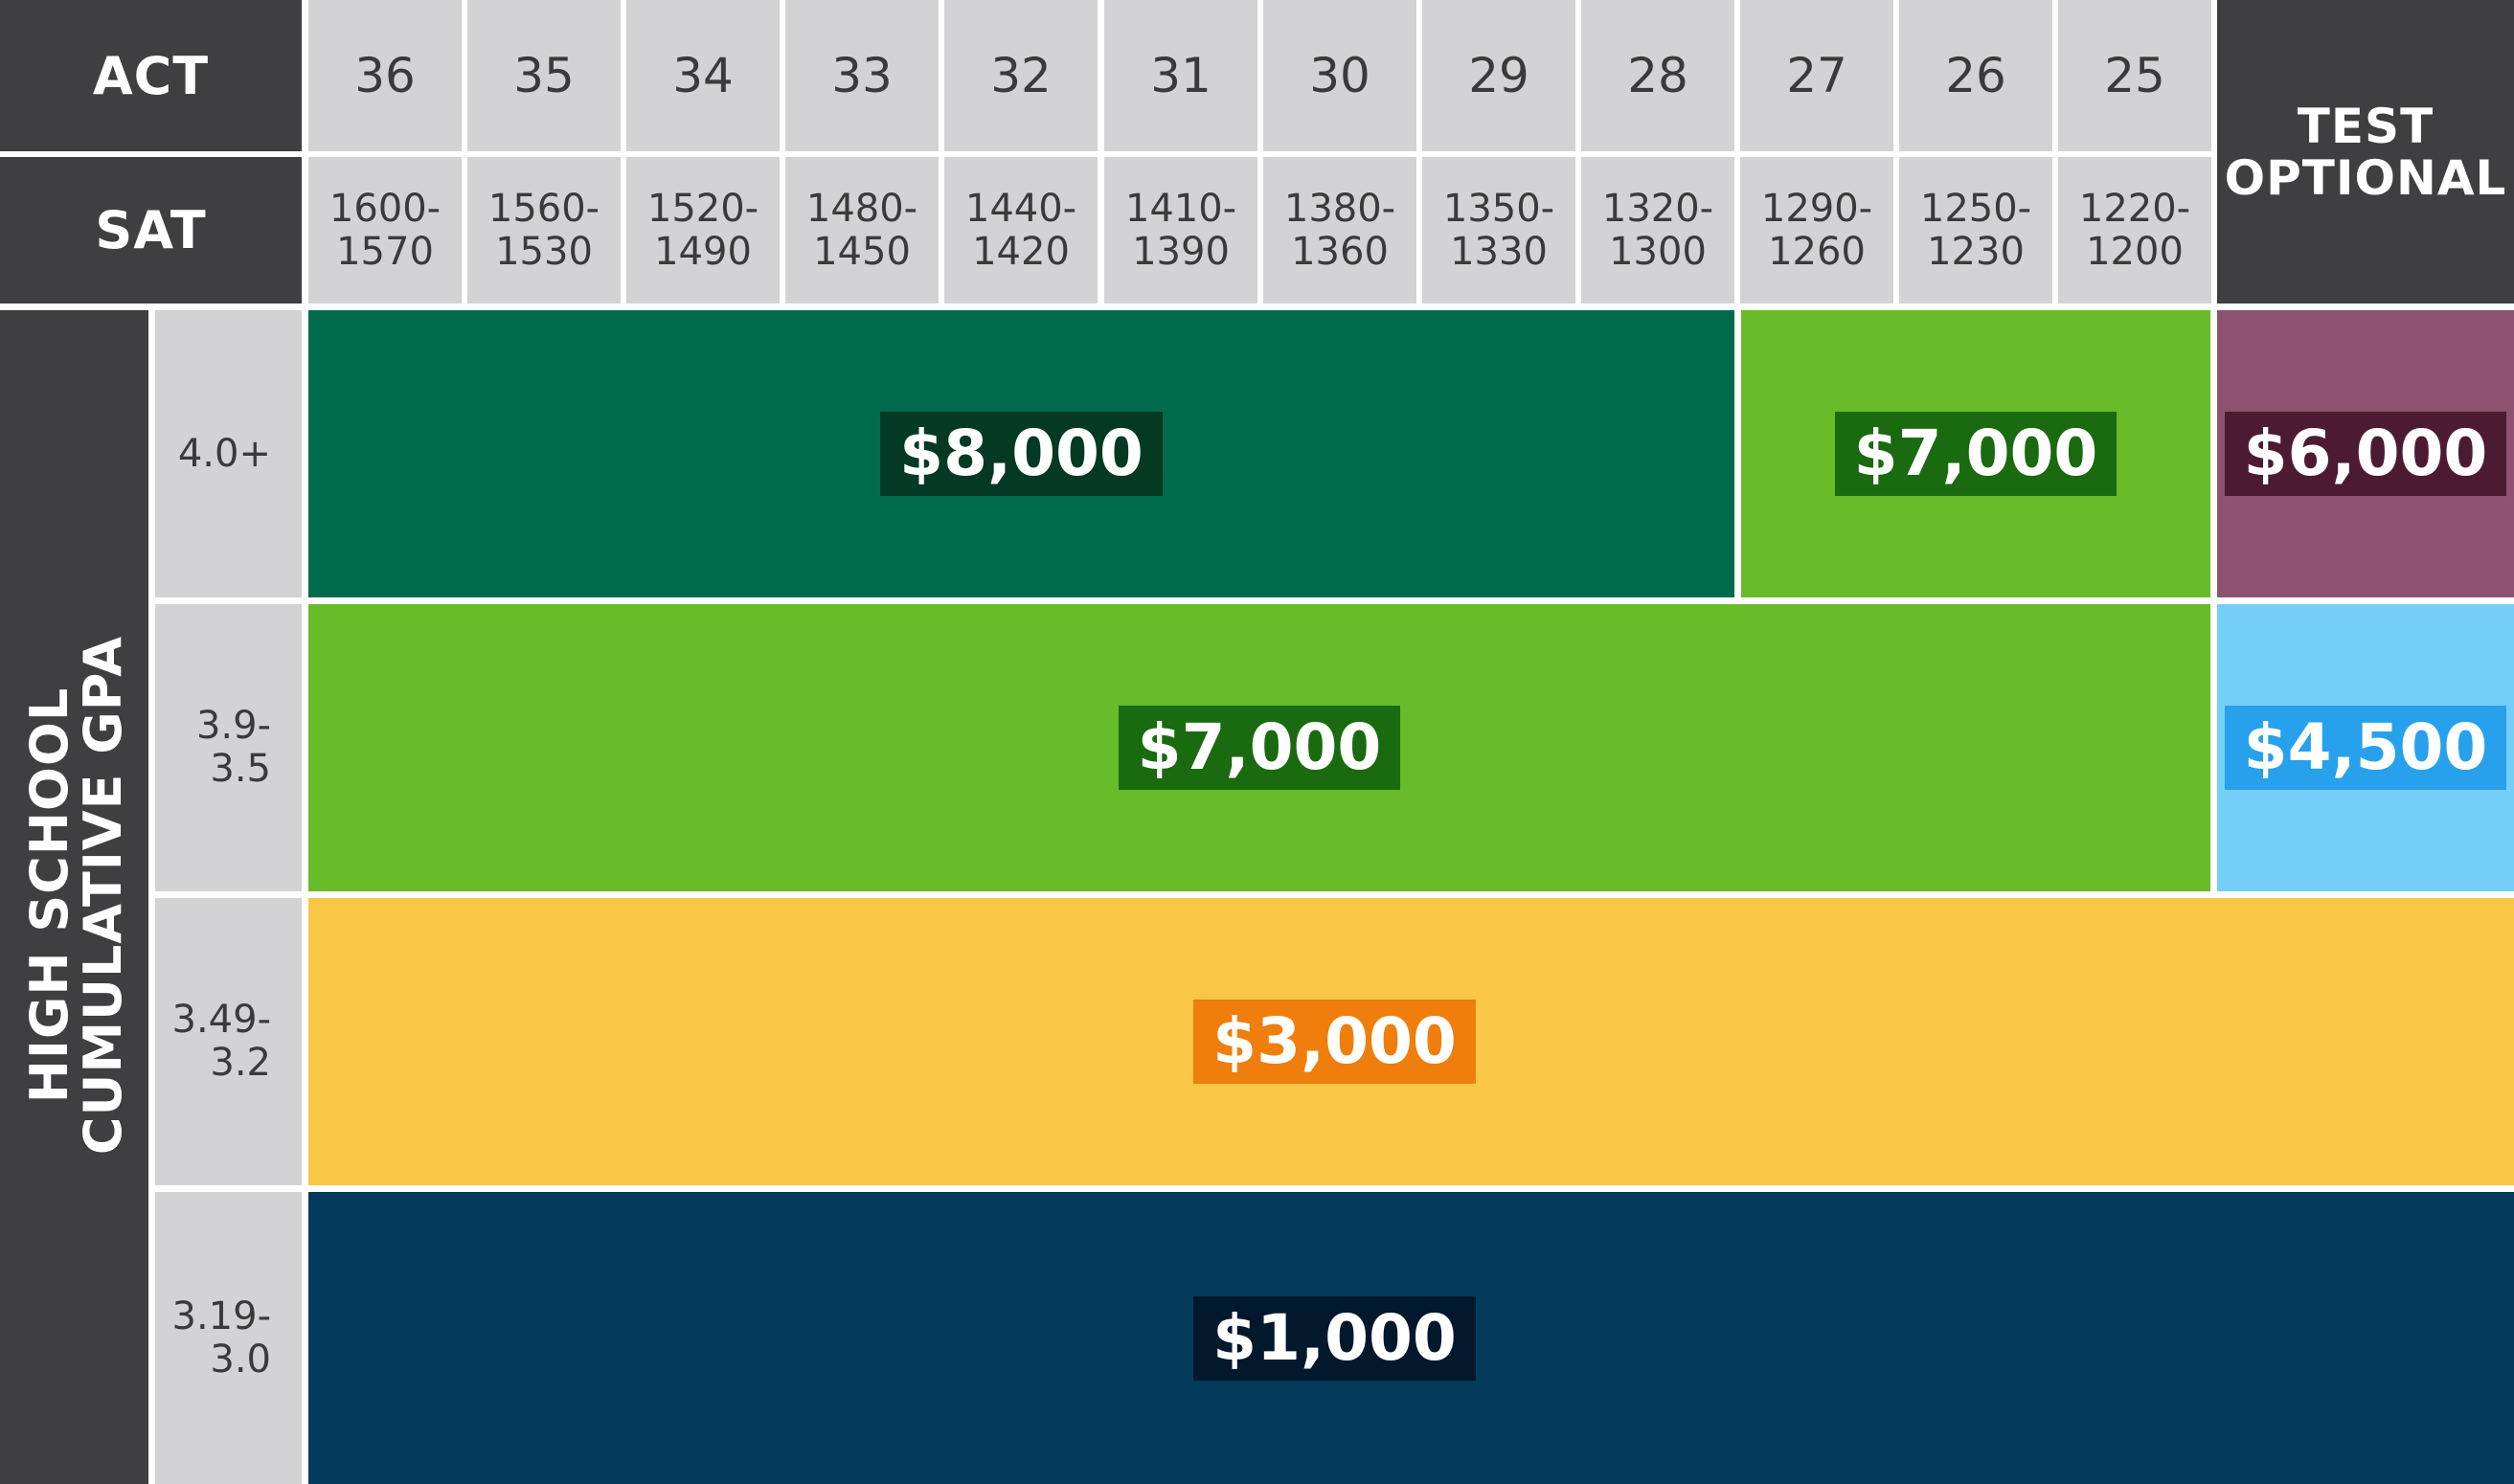 The height and width of the screenshot is (1484, 2514). What do you see at coordinates (1339, 230) in the screenshot?
I see `sat-range-cell: 1380- 1360` at bounding box center [1339, 230].